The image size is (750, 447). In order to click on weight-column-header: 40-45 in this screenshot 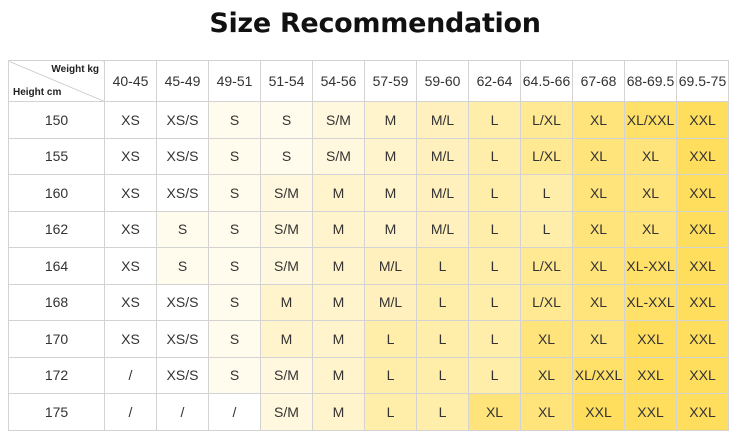, I will do `click(130, 81)`.